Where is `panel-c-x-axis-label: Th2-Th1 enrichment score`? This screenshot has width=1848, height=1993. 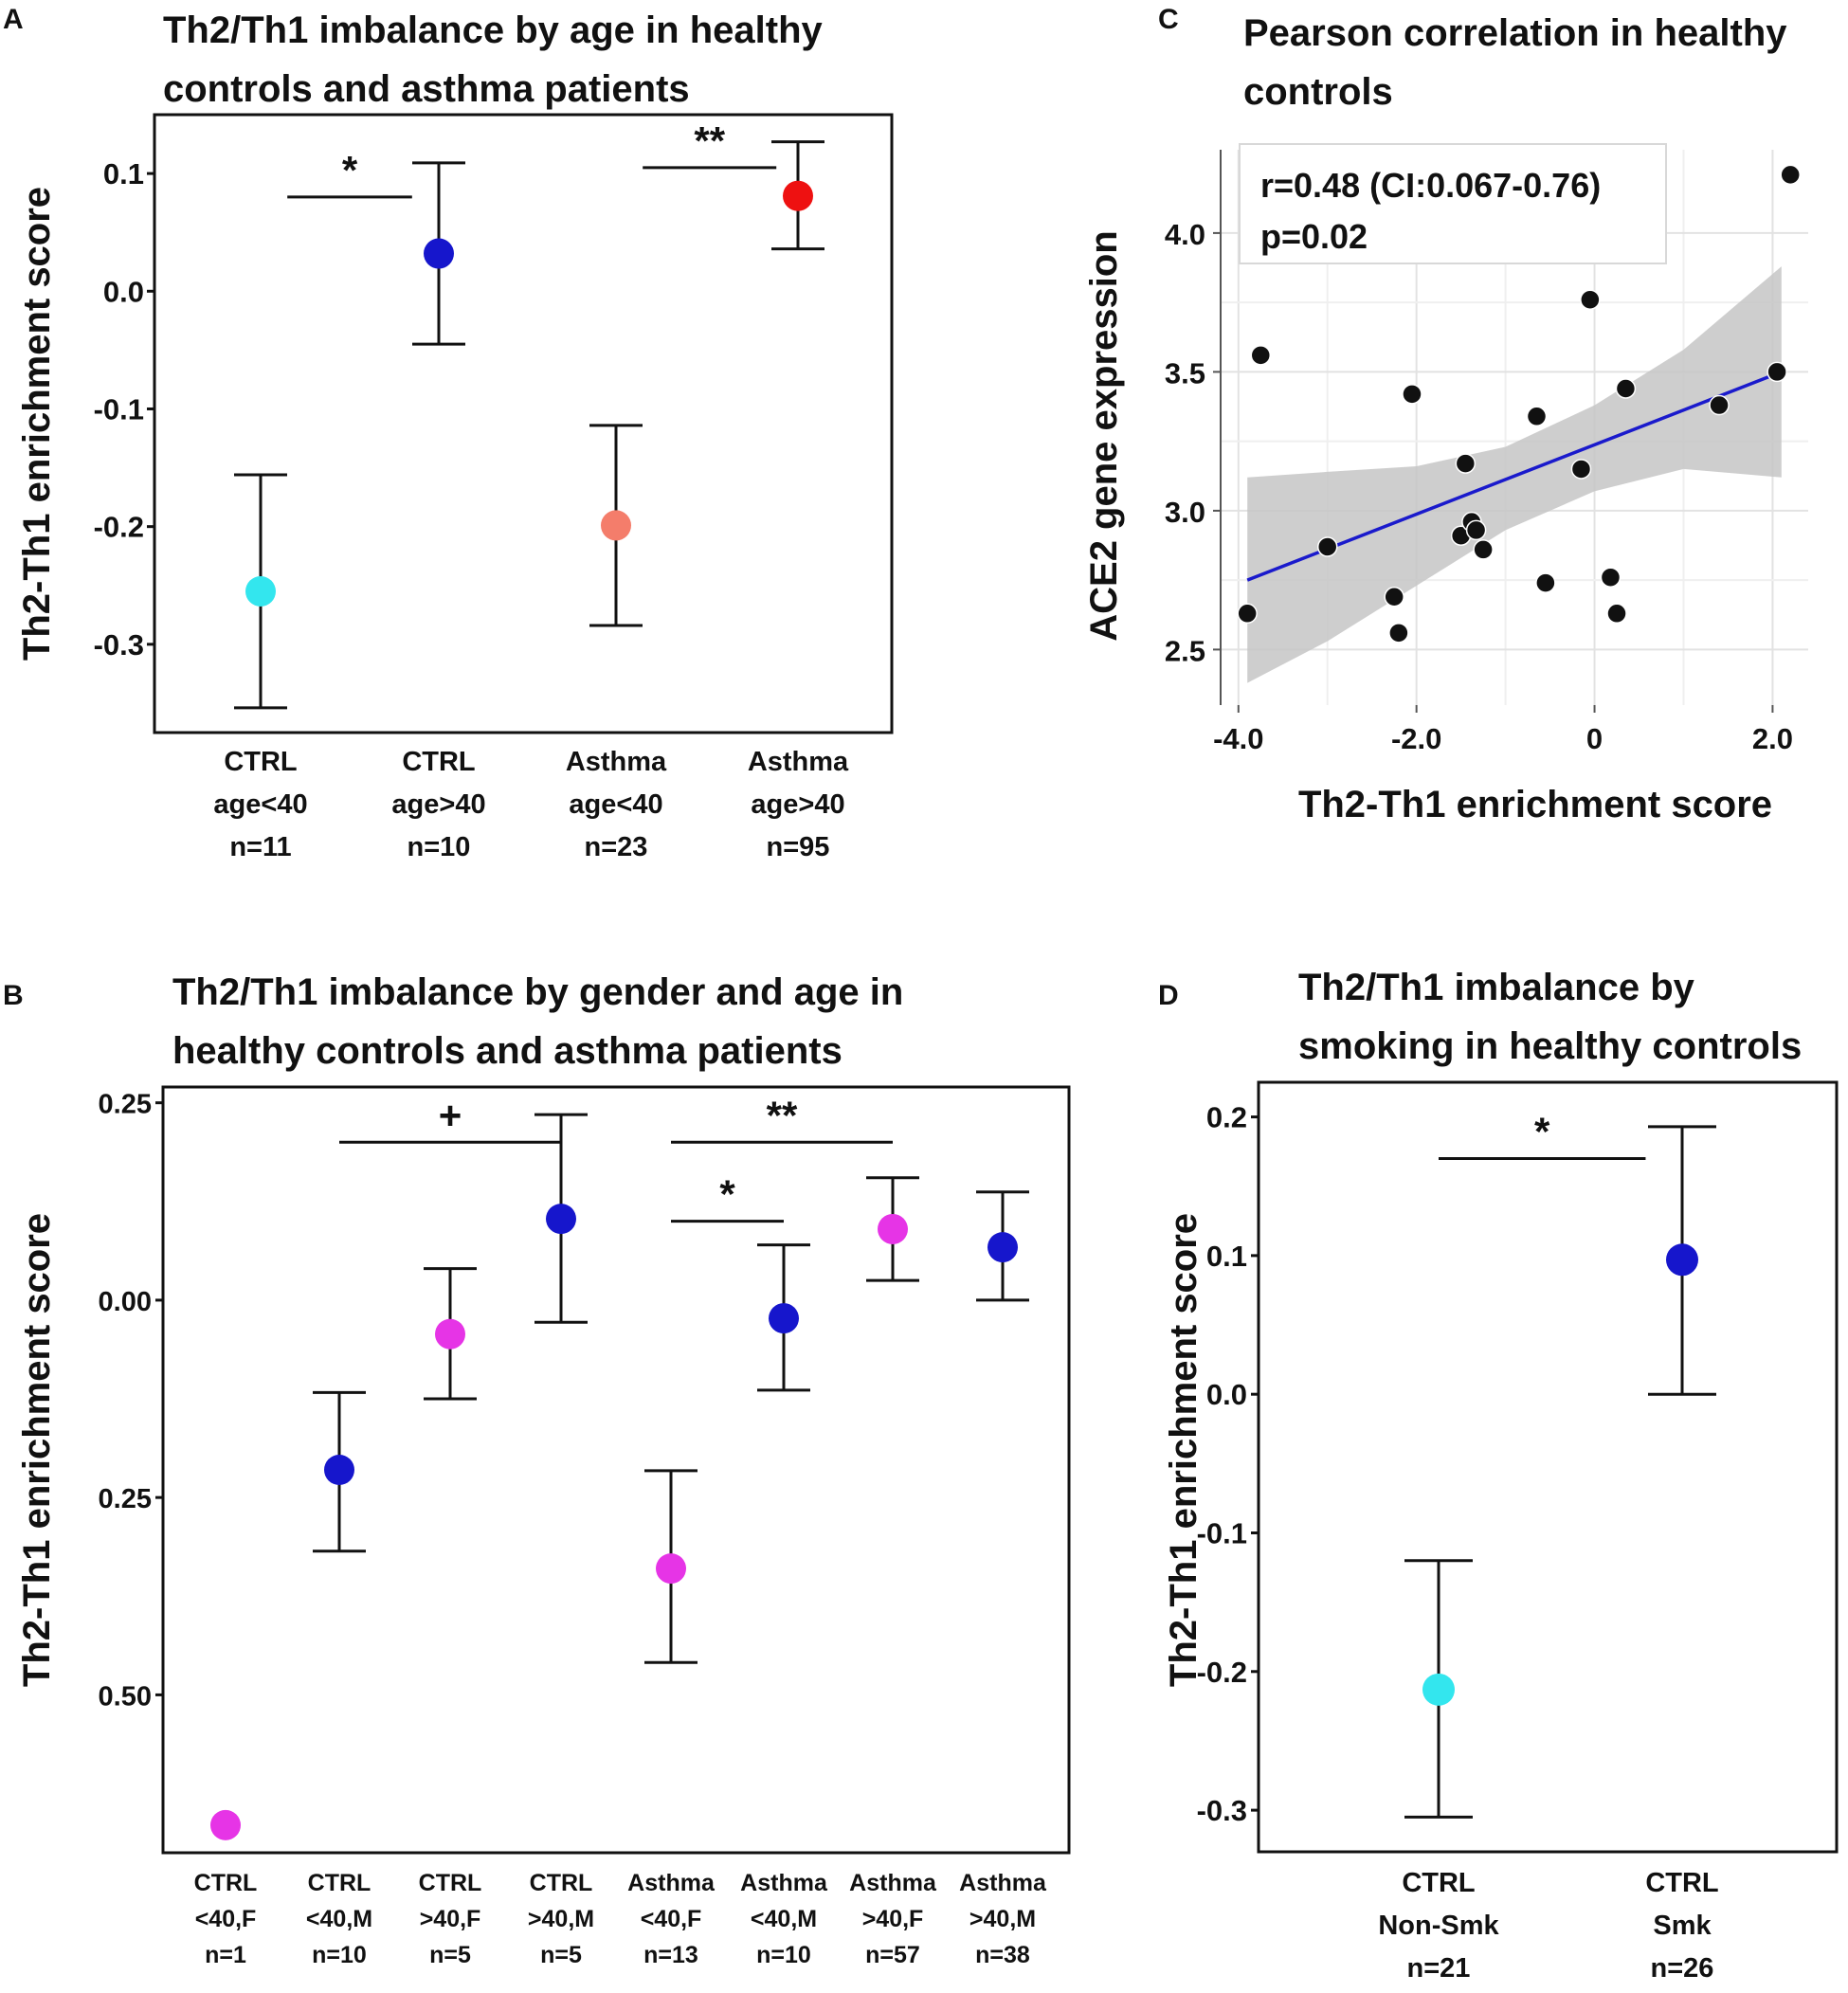 panel-c-x-axis-label: Th2-Th1 enrichment score is located at coordinates (1535, 804).